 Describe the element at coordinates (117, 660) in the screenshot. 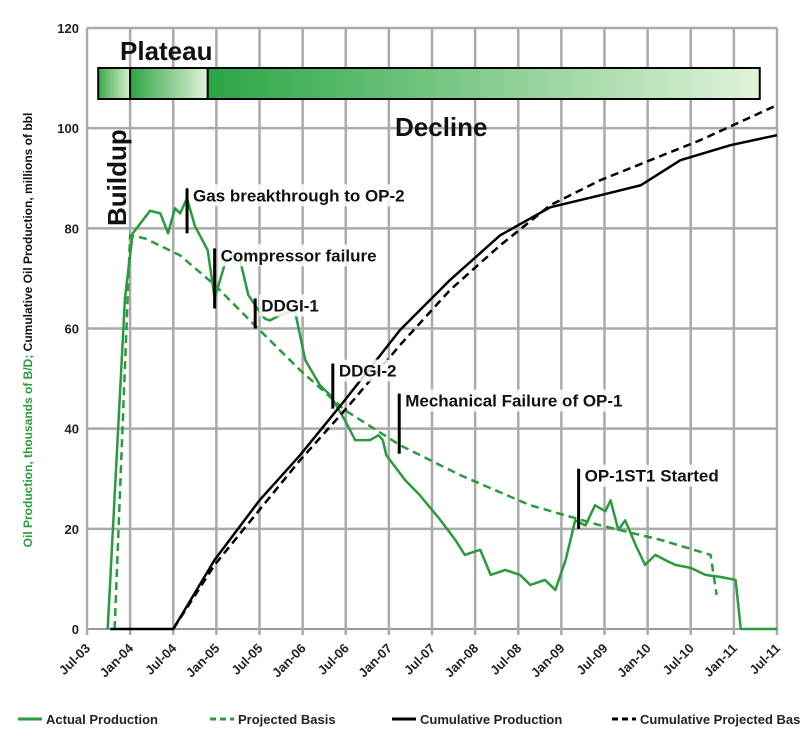

I see `x-tick-label: Jan-04` at that location.